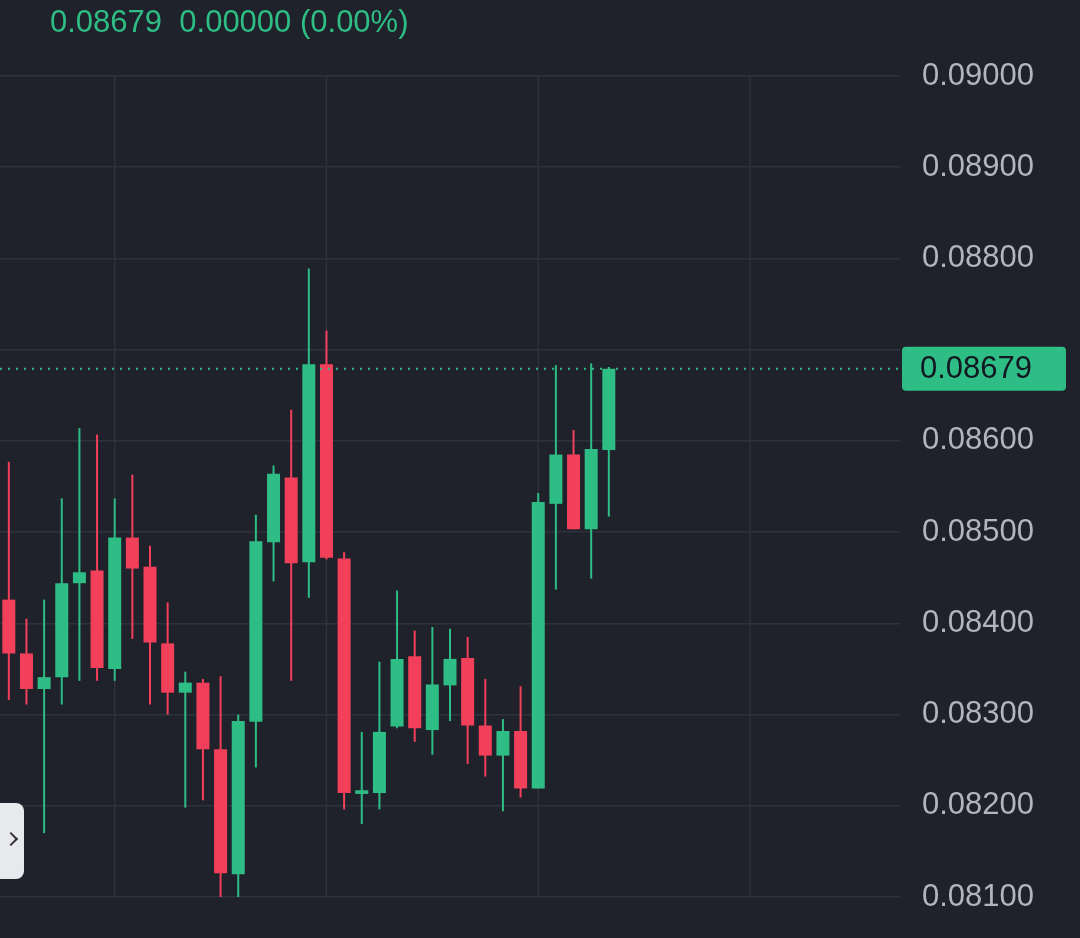 This screenshot has height=938, width=1080. What do you see at coordinates (978, 804) in the screenshot?
I see `y-tick-label: 0.08200` at bounding box center [978, 804].